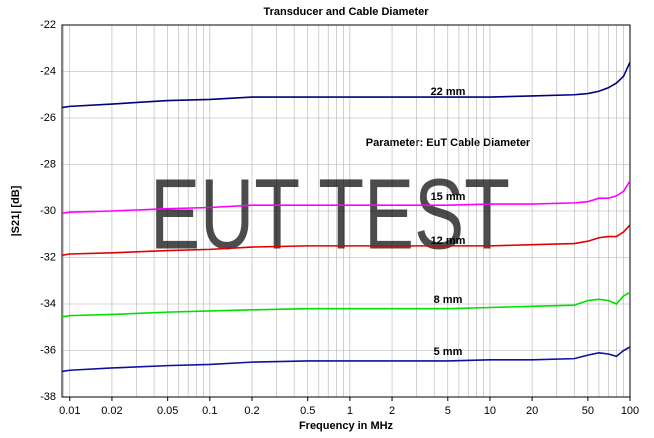 The image size is (654, 438). I want to click on x-tick-label: 5, so click(448, 411).